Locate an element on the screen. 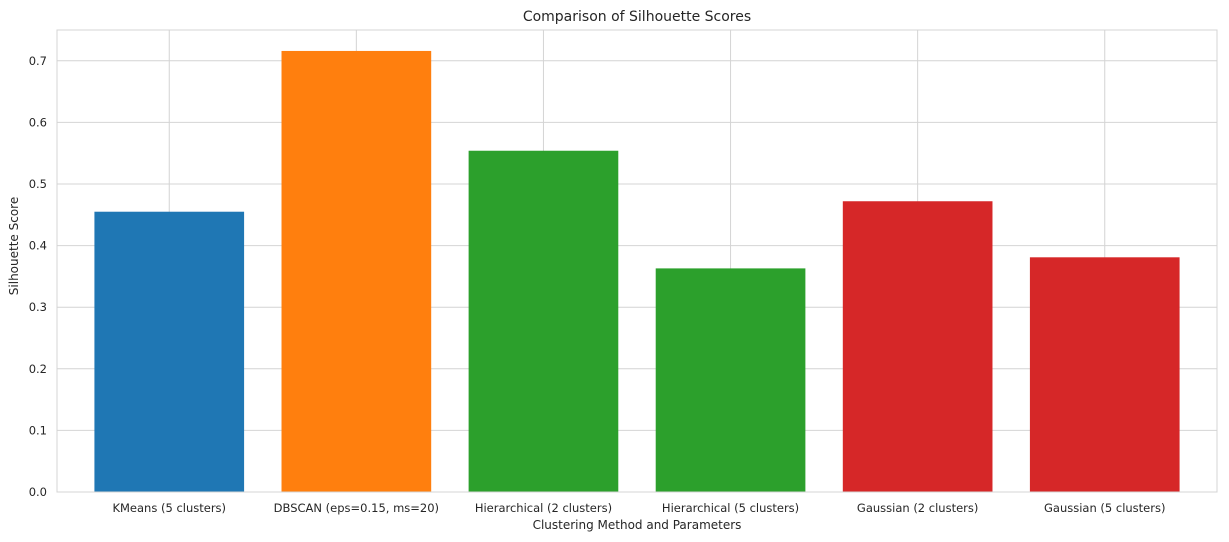 This screenshot has width=1229, height=542. y-tick-label: 0.1 is located at coordinates (38, 430).